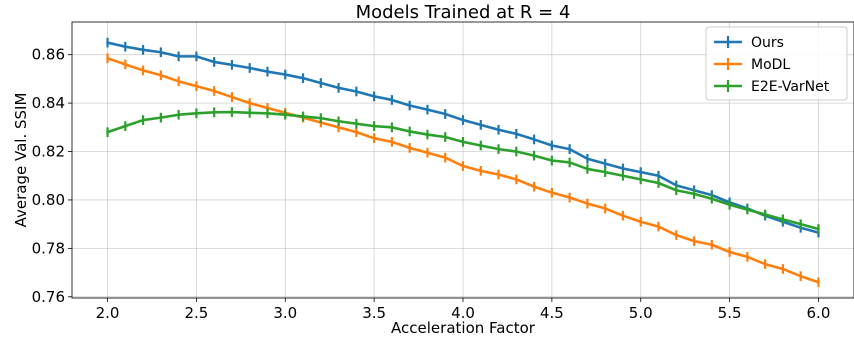 The image size is (854, 342). I want to click on y-tick-label: 0.76, so click(48, 297).